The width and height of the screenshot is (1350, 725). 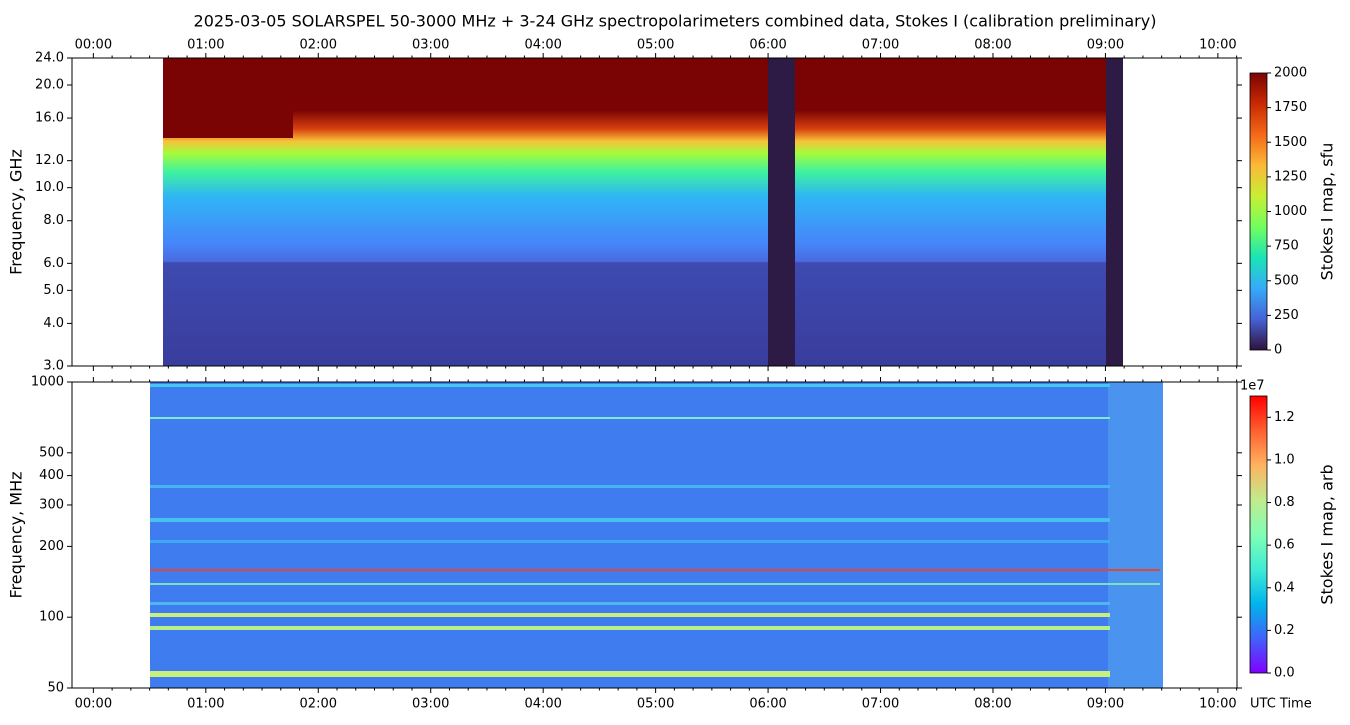 What do you see at coordinates (51, 546) in the screenshot?
I see `y-tick-label: 200` at bounding box center [51, 546].